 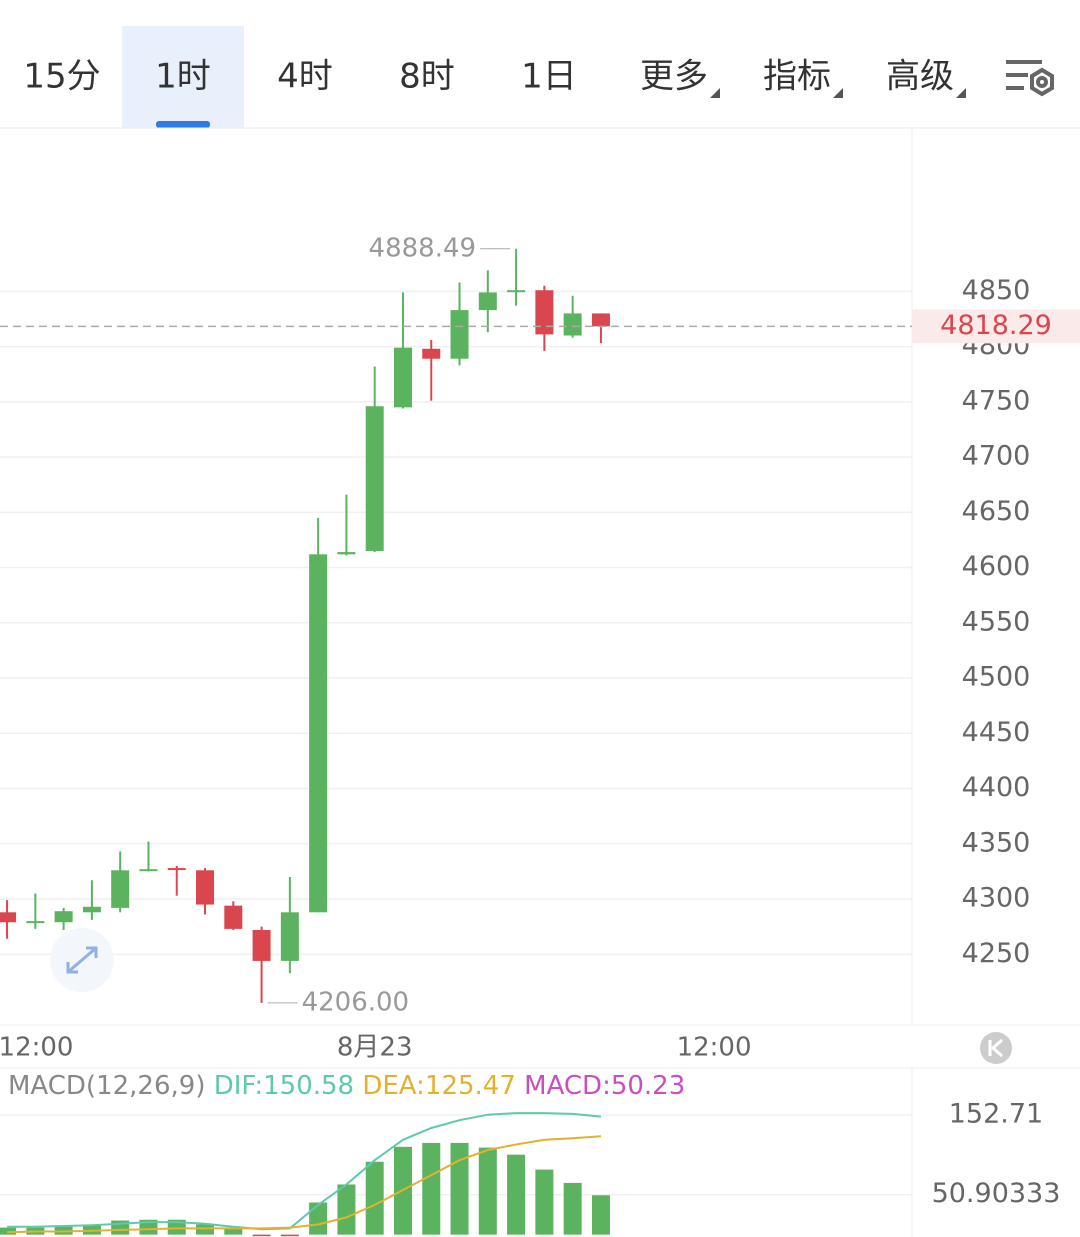 I want to click on last-price-badge, so click(x=996, y=326).